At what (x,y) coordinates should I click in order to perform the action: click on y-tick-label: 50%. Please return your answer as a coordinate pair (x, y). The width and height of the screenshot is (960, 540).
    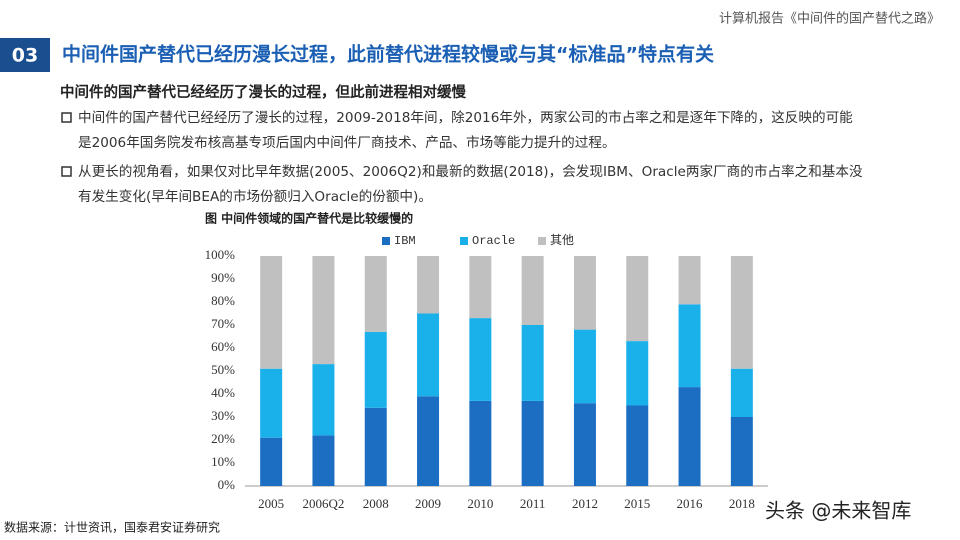
    Looking at the image, I should click on (223, 369).